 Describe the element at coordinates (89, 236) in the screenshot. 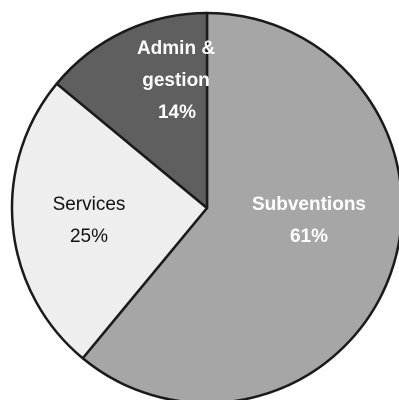

I see `slice-value-services: 25%` at that location.